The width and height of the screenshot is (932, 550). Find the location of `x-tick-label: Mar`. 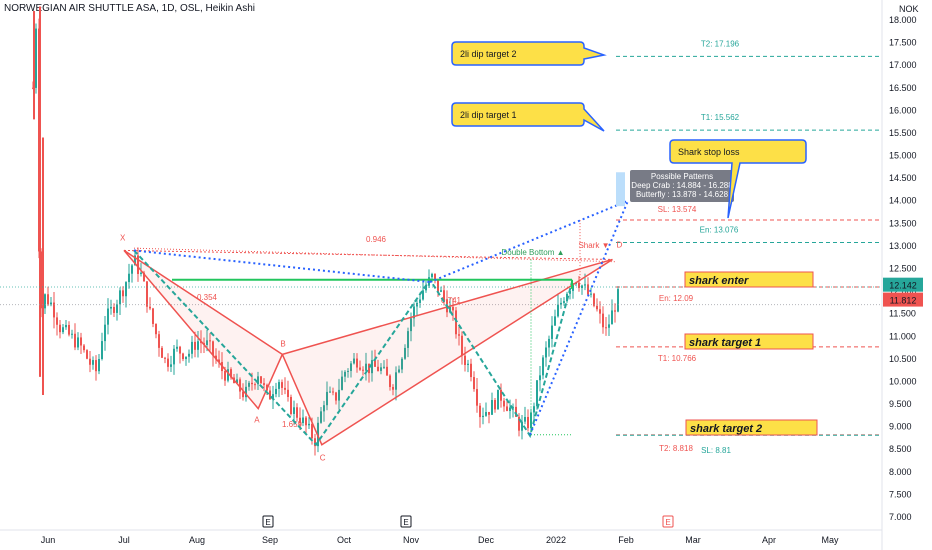

x-tick-label: Mar is located at coordinates (693, 540).